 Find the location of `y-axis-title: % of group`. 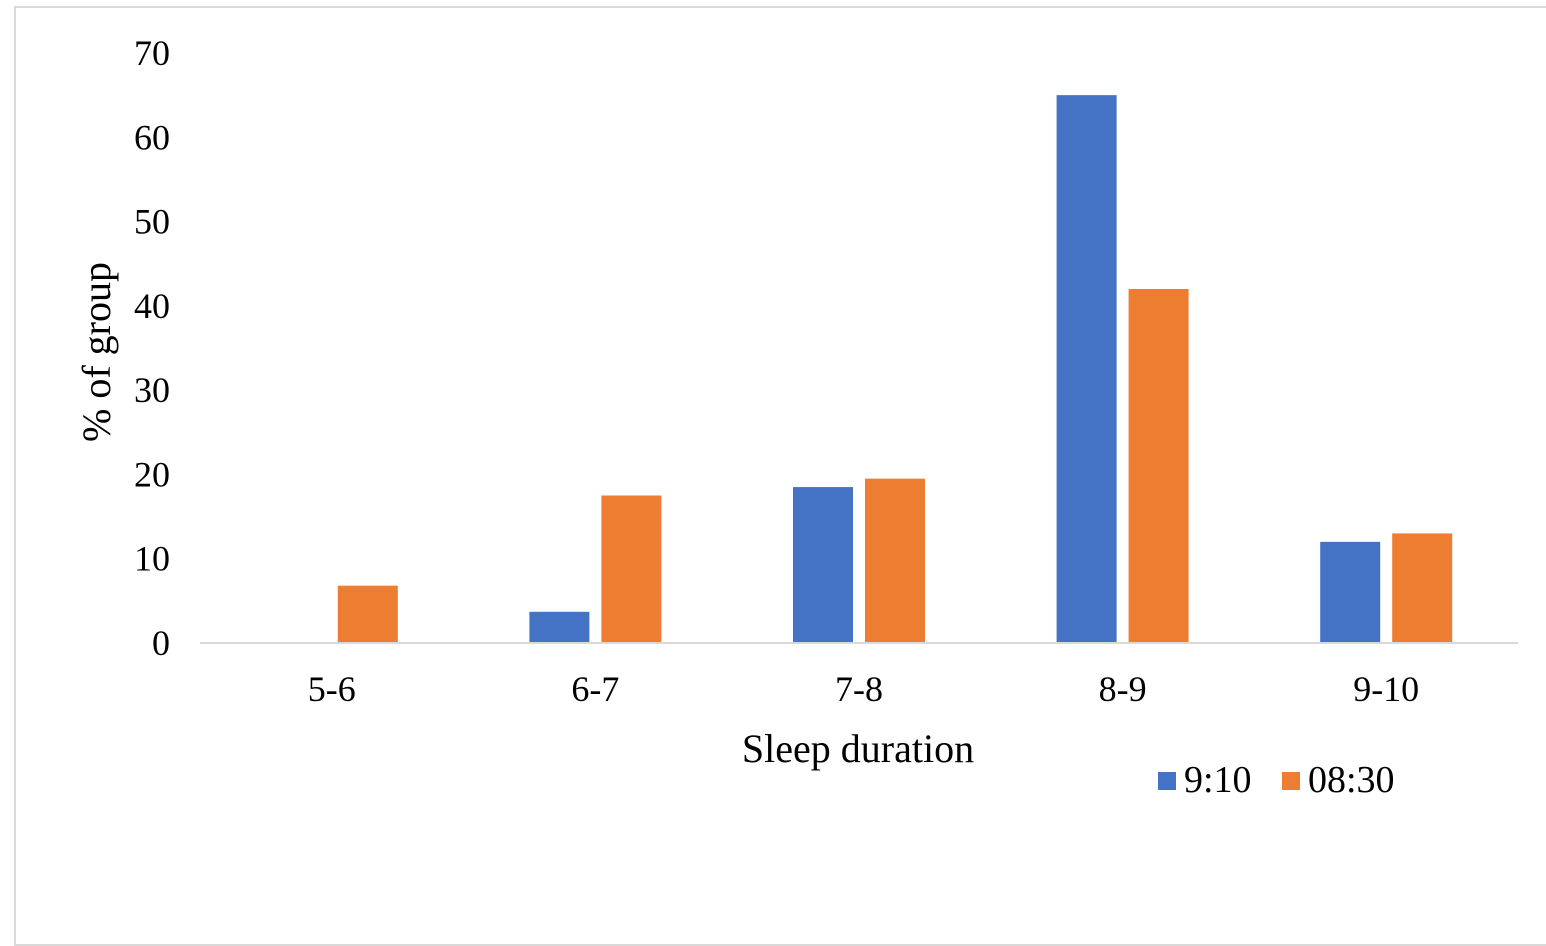

y-axis-title: % of group is located at coordinates (96, 352).